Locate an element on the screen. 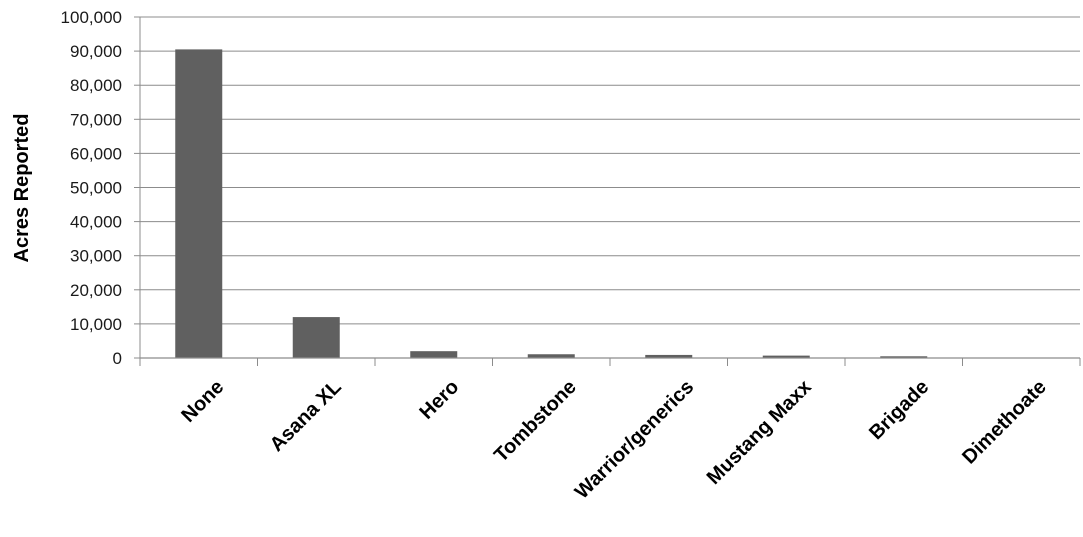 This screenshot has height=537, width=1083. x-category-label: Dimethoate is located at coordinates (1004, 422).